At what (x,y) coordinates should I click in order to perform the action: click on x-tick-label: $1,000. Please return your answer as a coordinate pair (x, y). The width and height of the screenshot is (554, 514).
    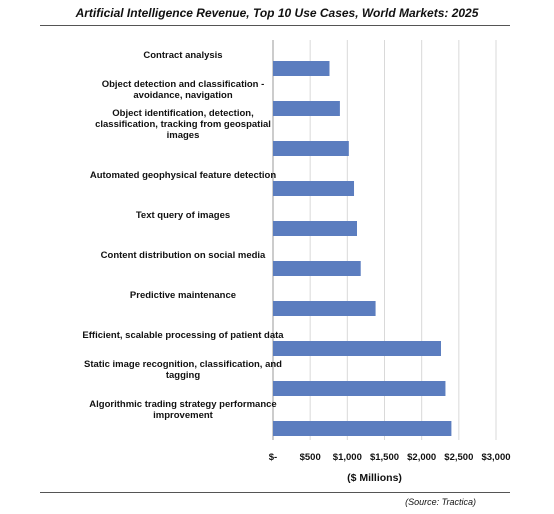
    Looking at the image, I should click on (347, 457).